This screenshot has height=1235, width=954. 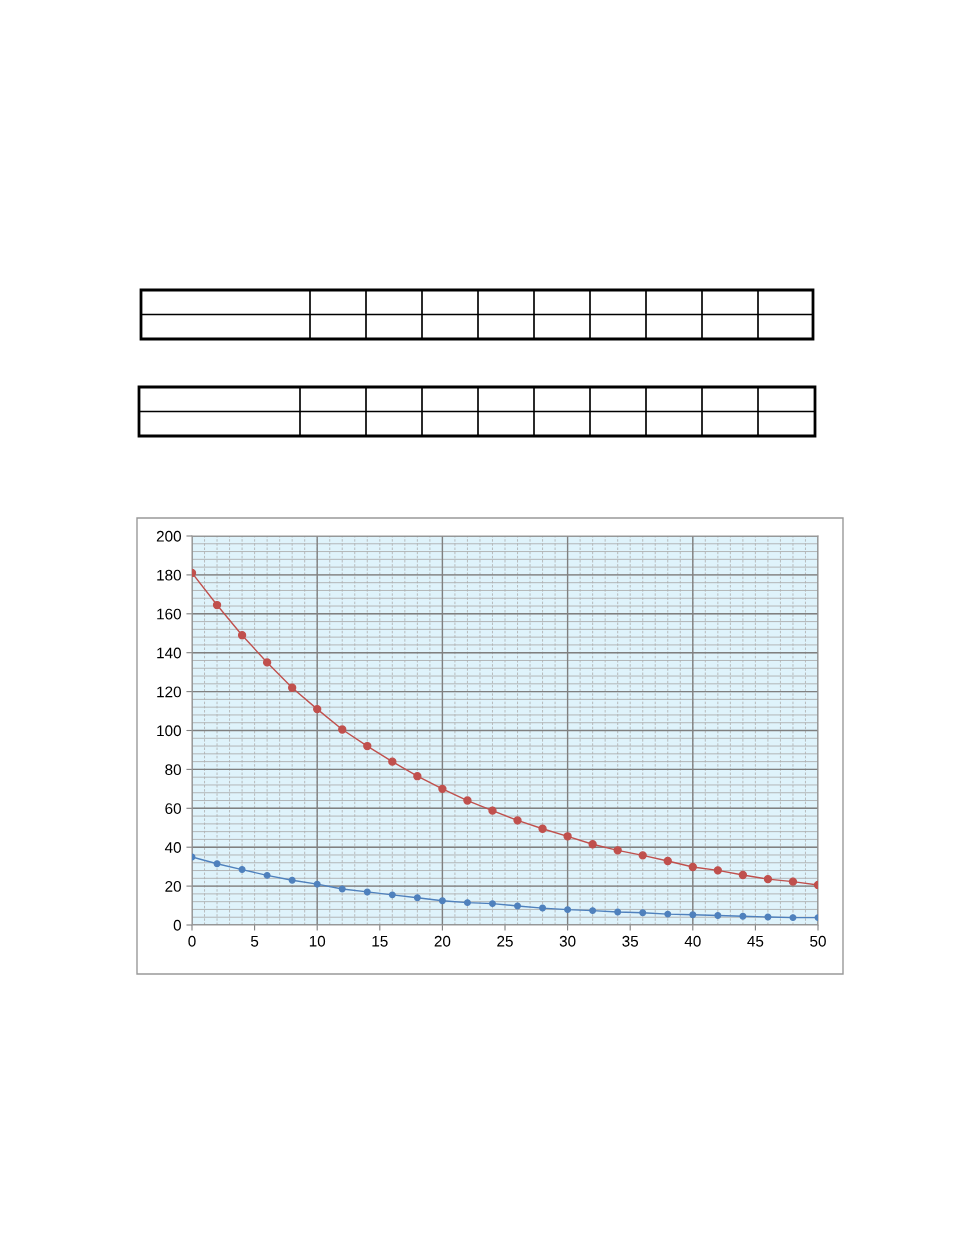 I want to click on y-tick-label: 80, so click(x=173, y=770).